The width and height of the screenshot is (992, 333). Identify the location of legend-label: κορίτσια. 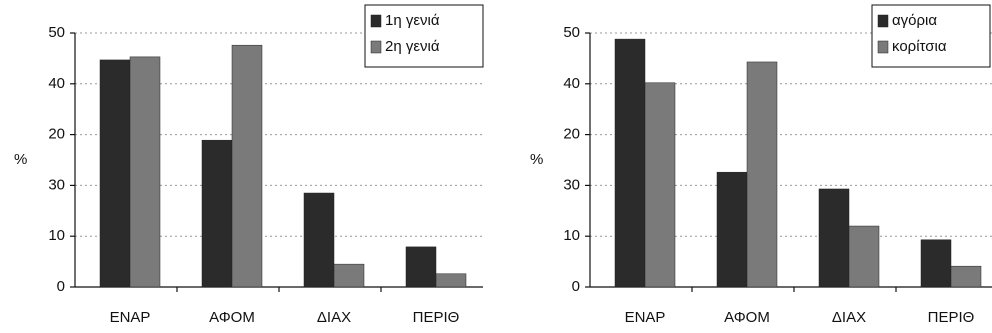
(919, 46).